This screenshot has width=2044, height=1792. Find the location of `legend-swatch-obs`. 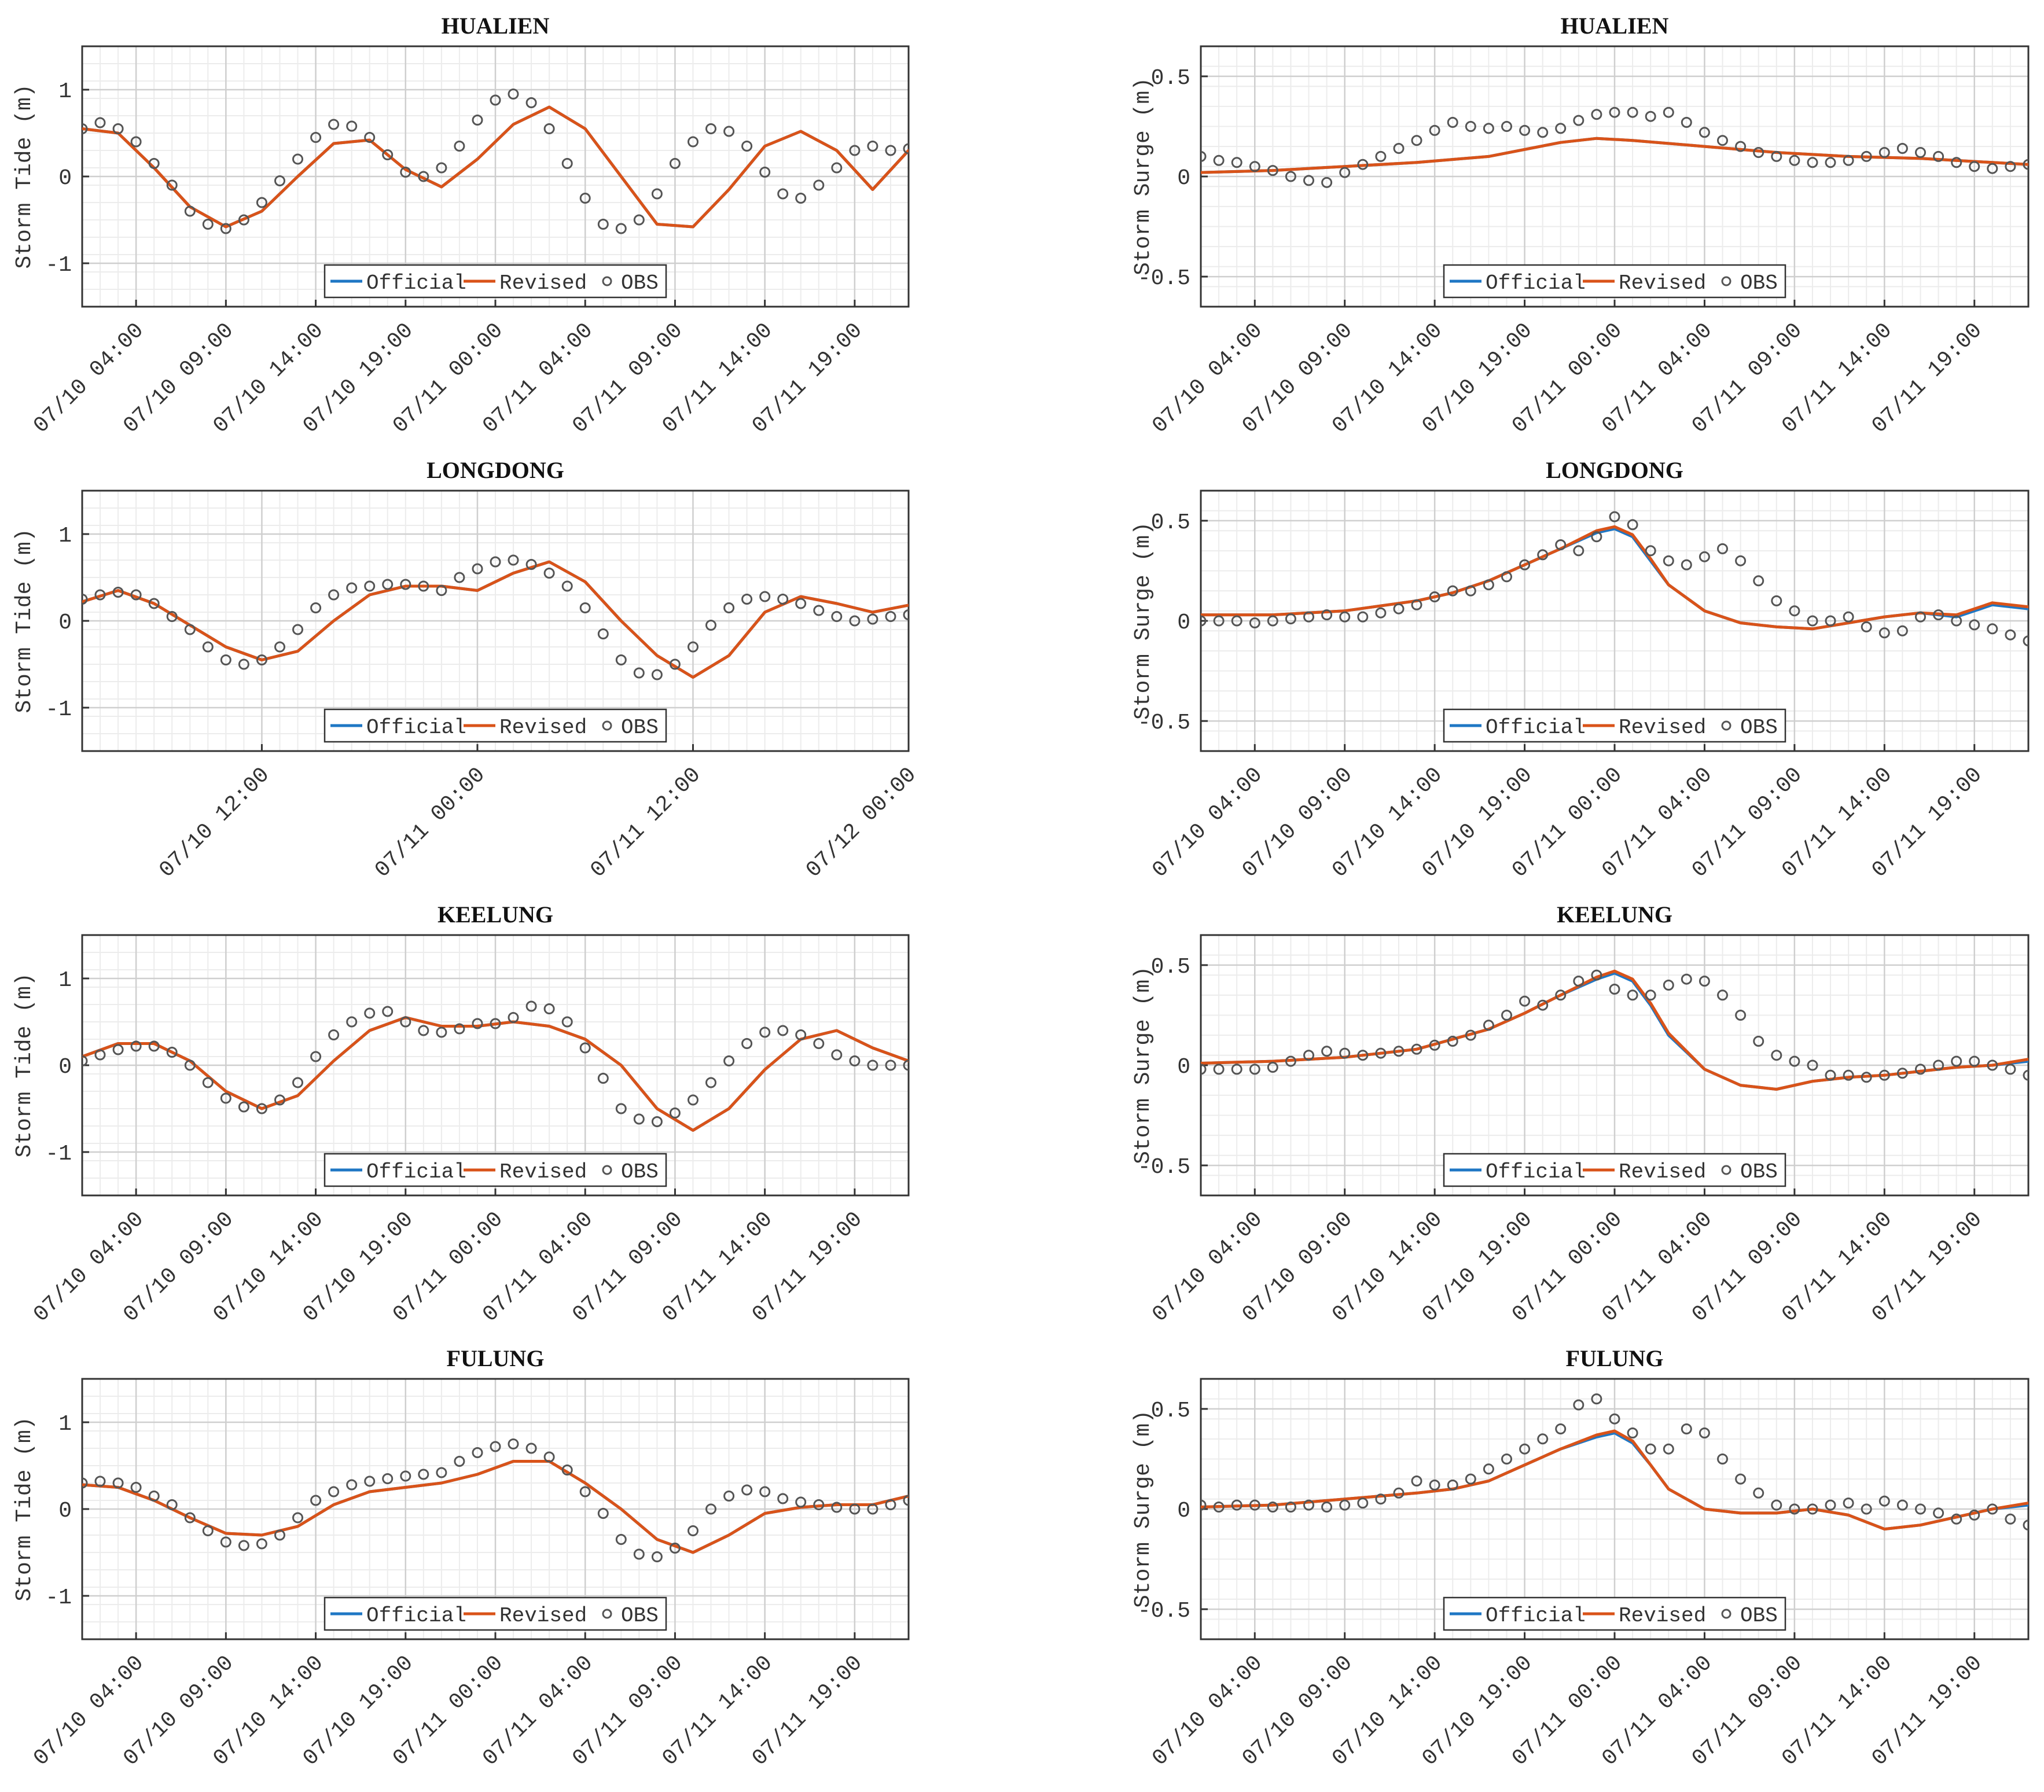

legend-swatch-obs is located at coordinates (1726, 281).